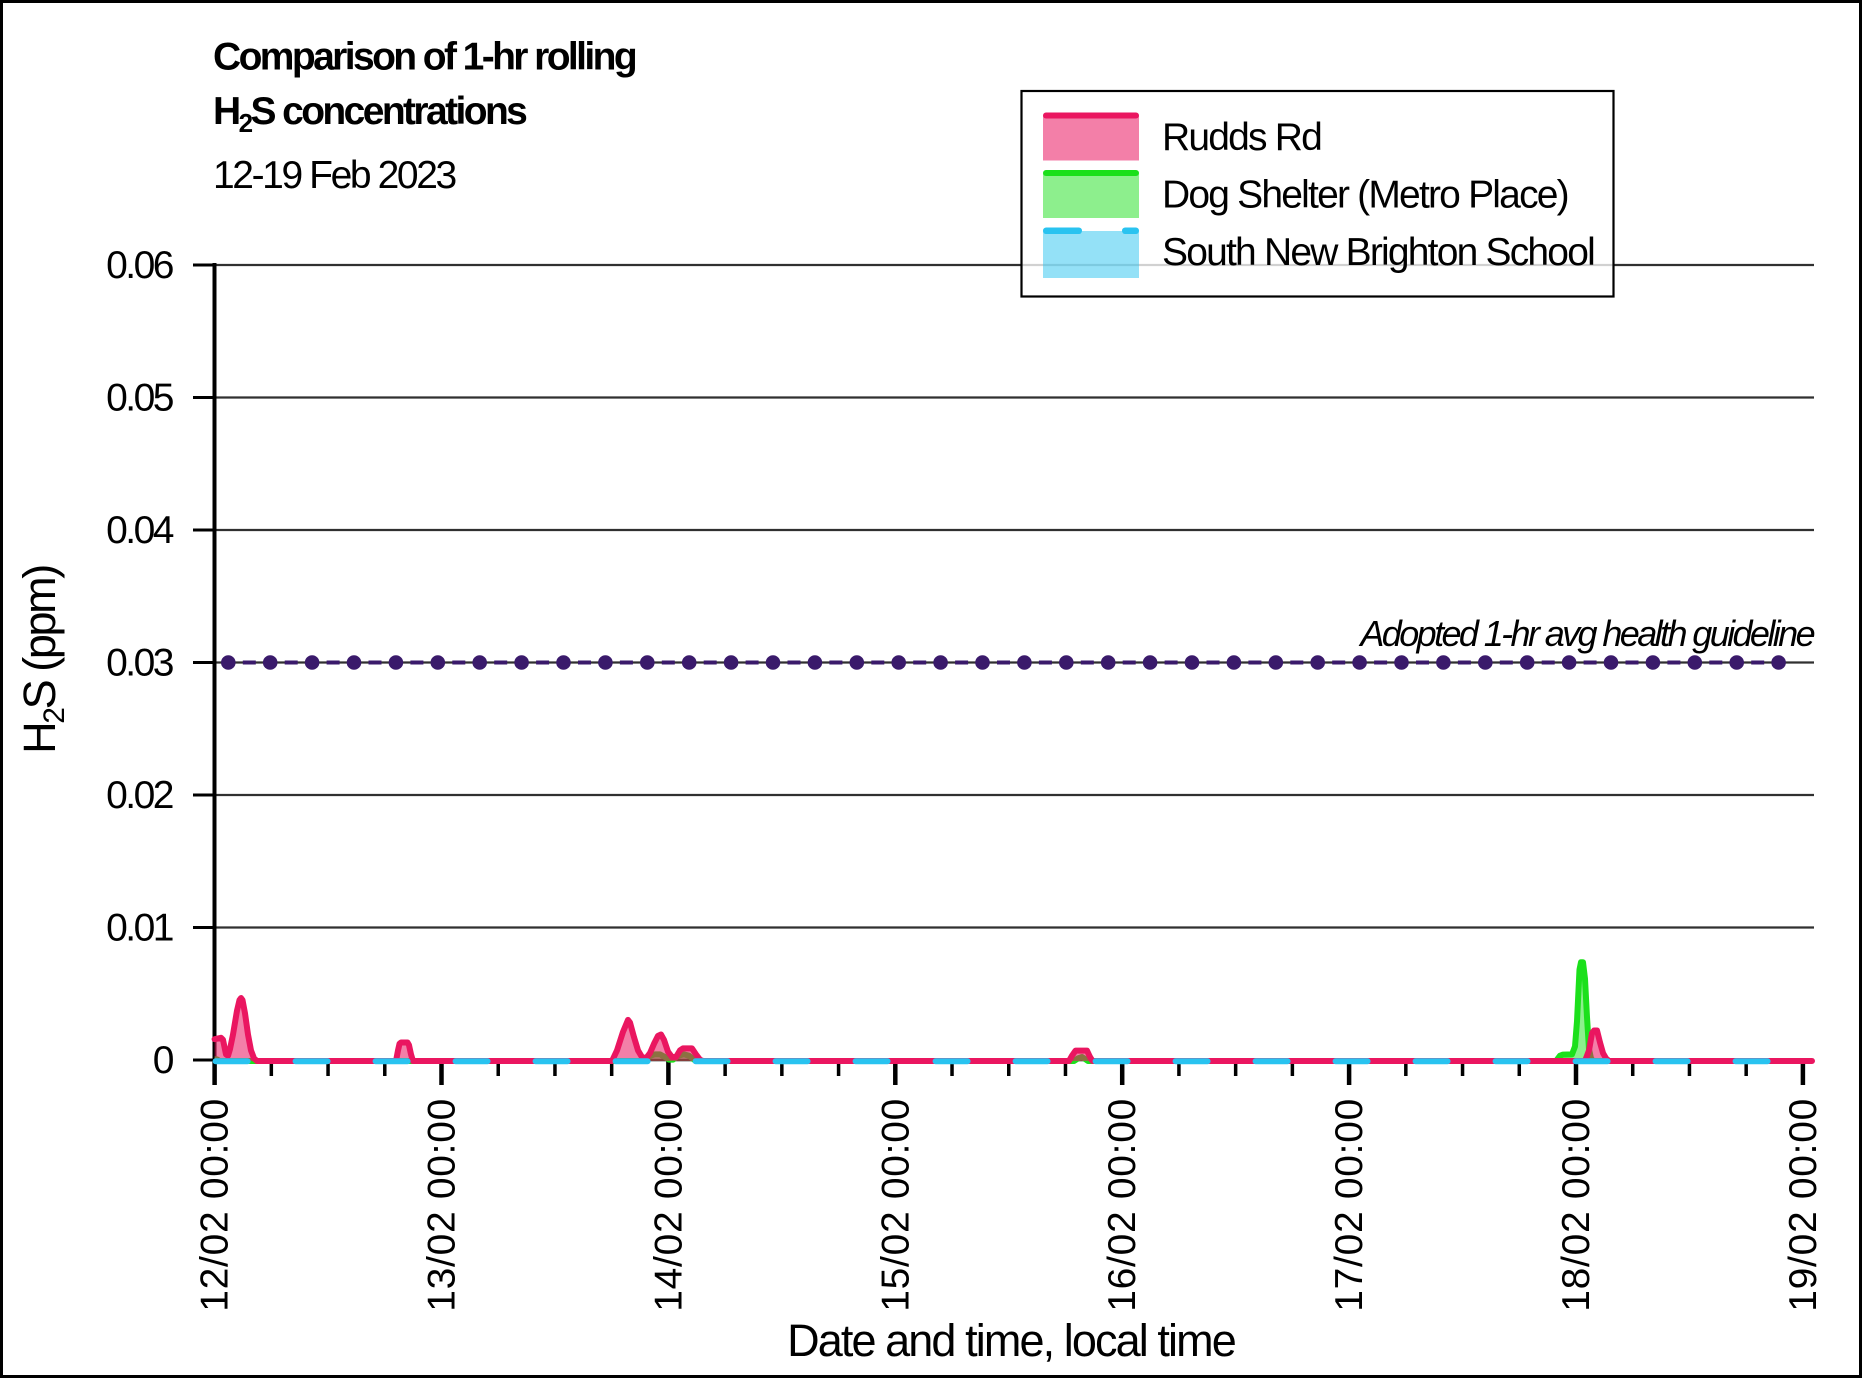 Image resolution: width=1862 pixels, height=1383 pixels. What do you see at coordinates (1349, 1205) in the screenshot?
I see `svg-text: 17/02 00:00` at bounding box center [1349, 1205].